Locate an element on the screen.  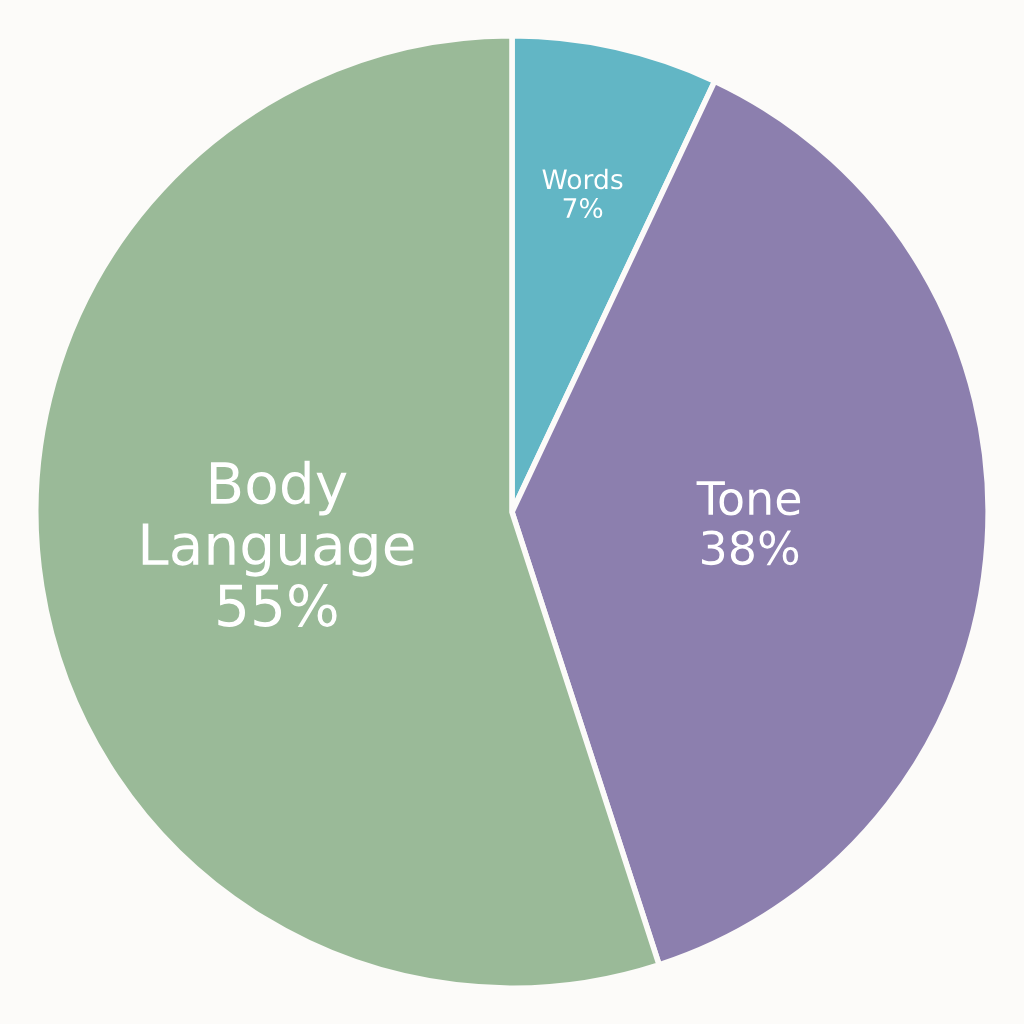
data-label: 55% is located at coordinates (277, 605).